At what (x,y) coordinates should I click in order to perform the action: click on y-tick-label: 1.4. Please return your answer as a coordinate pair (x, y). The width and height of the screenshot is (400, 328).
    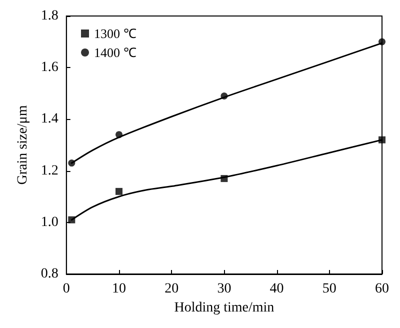
    Looking at the image, I should click on (49, 119).